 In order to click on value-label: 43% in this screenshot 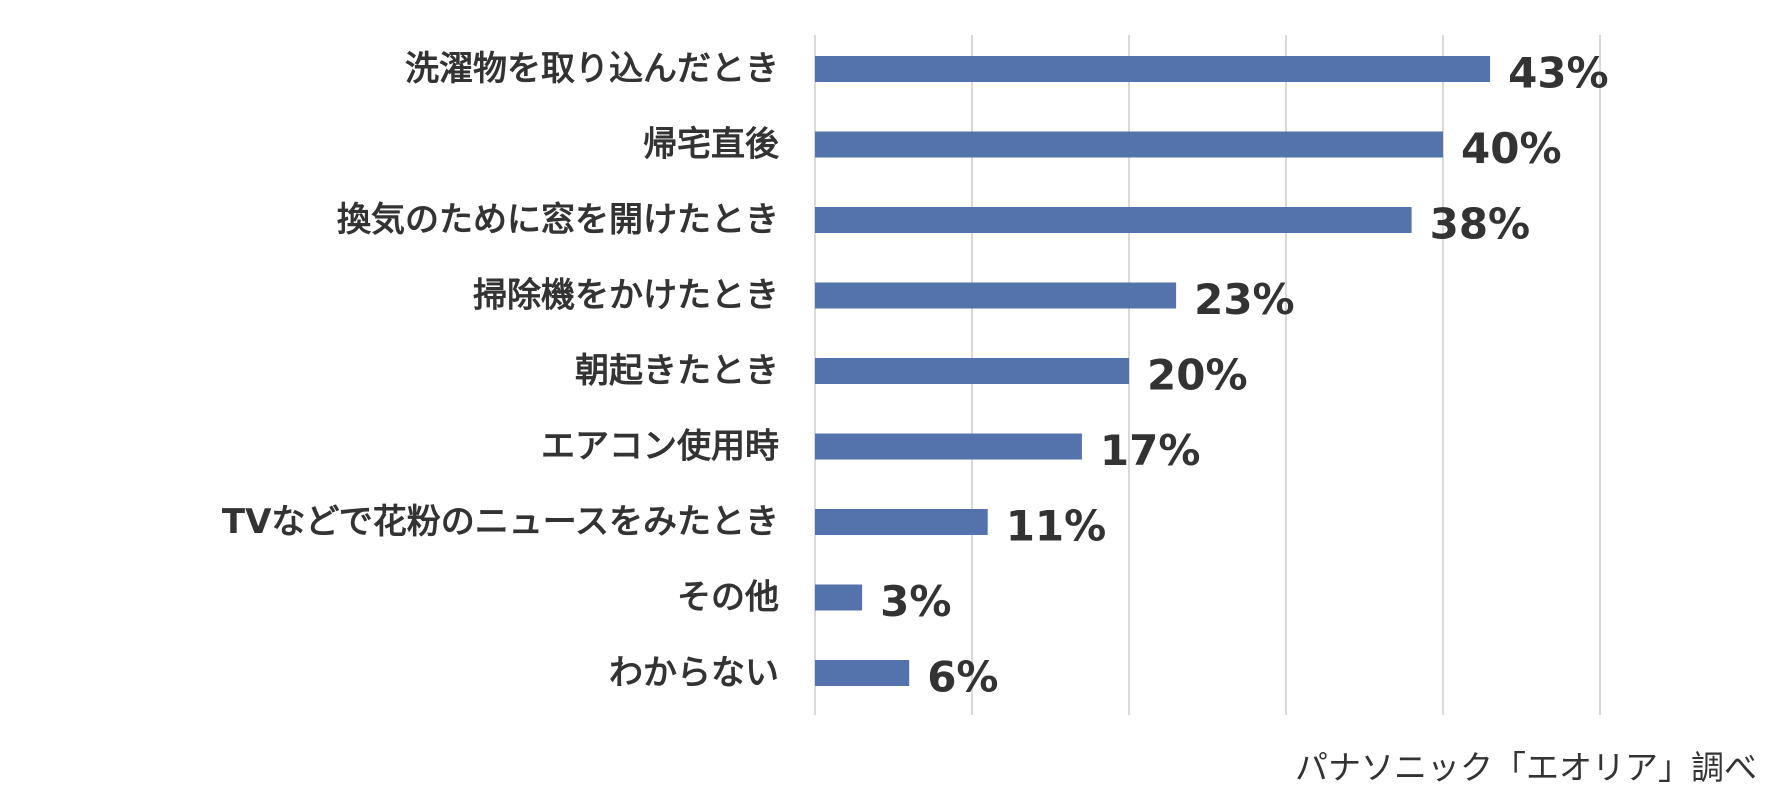, I will do `click(1558, 73)`.